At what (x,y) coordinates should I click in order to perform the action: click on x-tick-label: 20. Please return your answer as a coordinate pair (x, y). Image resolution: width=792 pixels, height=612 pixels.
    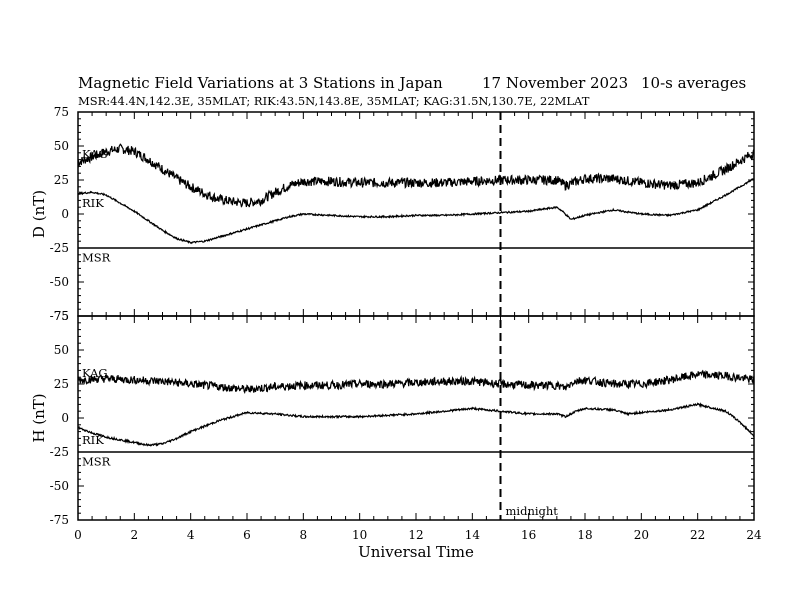
    Looking at the image, I should click on (641, 535).